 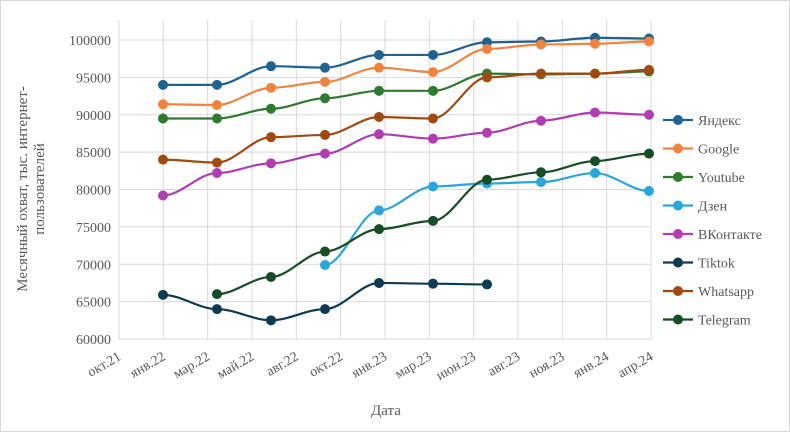 What do you see at coordinates (93, 191) in the screenshot?
I see `y-tick-label: 80000` at bounding box center [93, 191].